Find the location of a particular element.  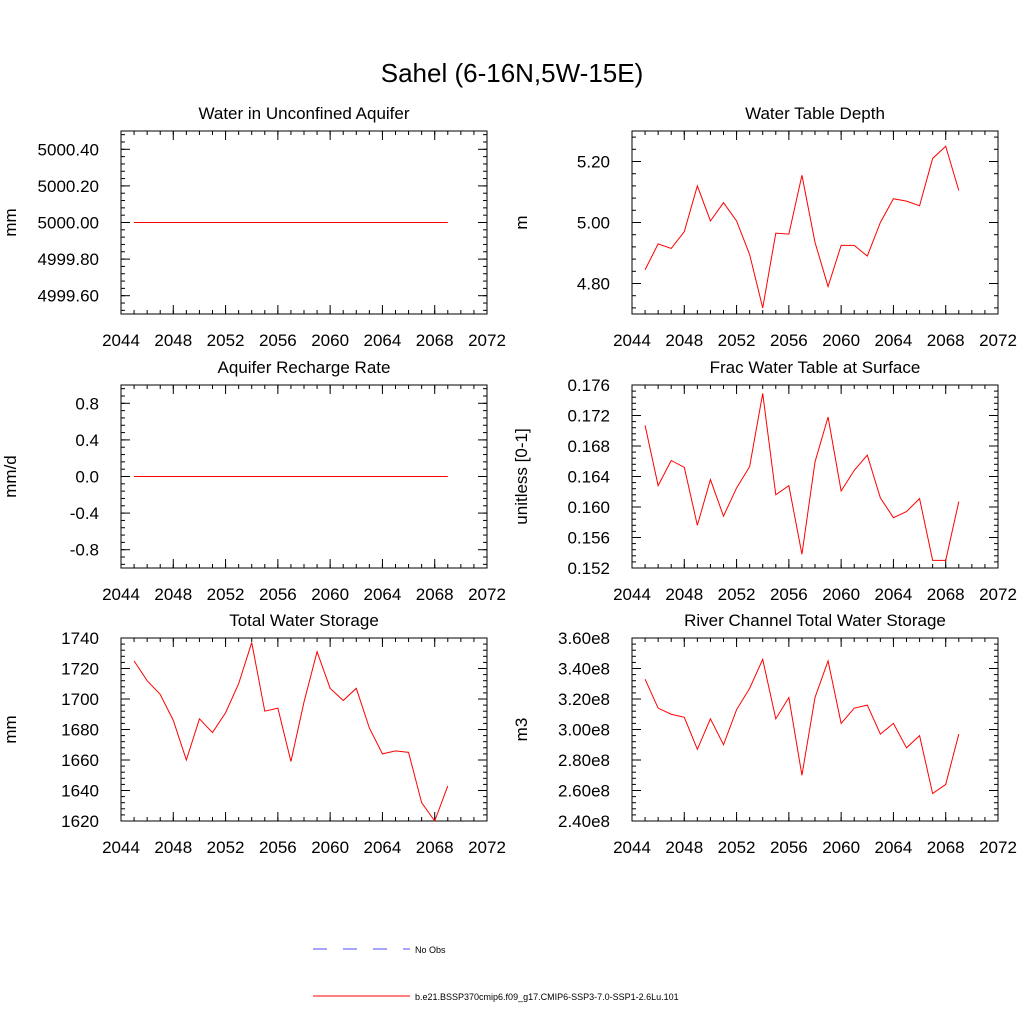

y-tick-label: 0.156 is located at coordinates (588, 538).